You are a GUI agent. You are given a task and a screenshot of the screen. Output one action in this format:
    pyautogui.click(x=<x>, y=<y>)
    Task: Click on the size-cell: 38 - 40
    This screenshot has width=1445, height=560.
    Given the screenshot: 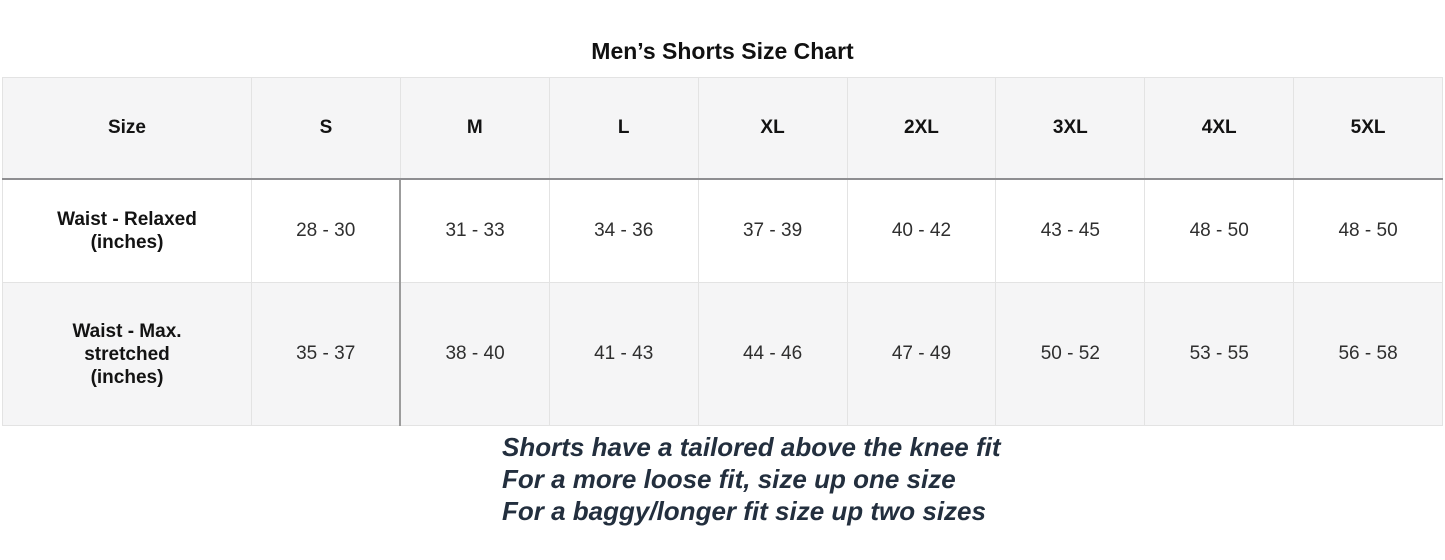 What is the action you would take?
    pyautogui.click(x=474, y=354)
    